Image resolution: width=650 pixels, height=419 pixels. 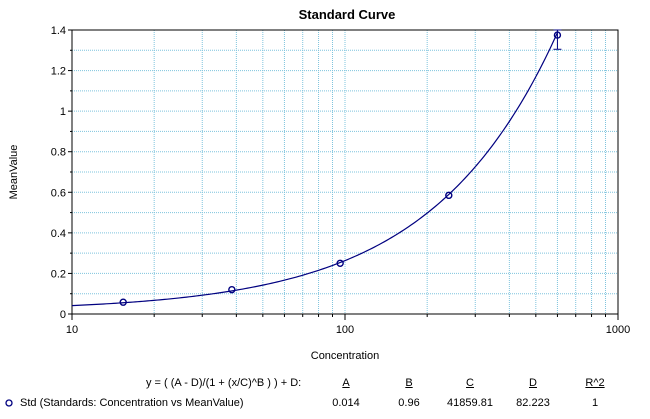 I want to click on y-tick-label: 0, so click(x=63, y=315).